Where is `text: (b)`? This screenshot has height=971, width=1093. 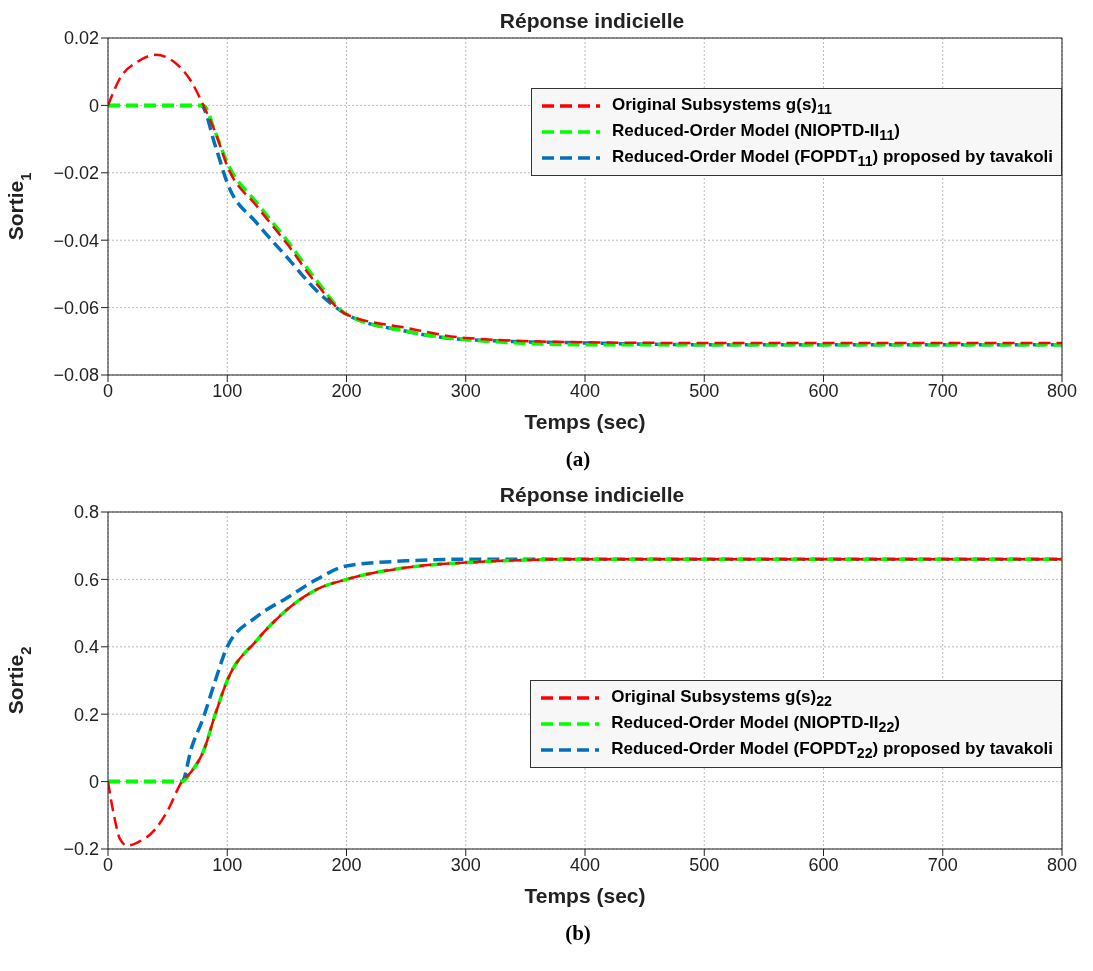
text: (b) is located at coordinates (578, 933).